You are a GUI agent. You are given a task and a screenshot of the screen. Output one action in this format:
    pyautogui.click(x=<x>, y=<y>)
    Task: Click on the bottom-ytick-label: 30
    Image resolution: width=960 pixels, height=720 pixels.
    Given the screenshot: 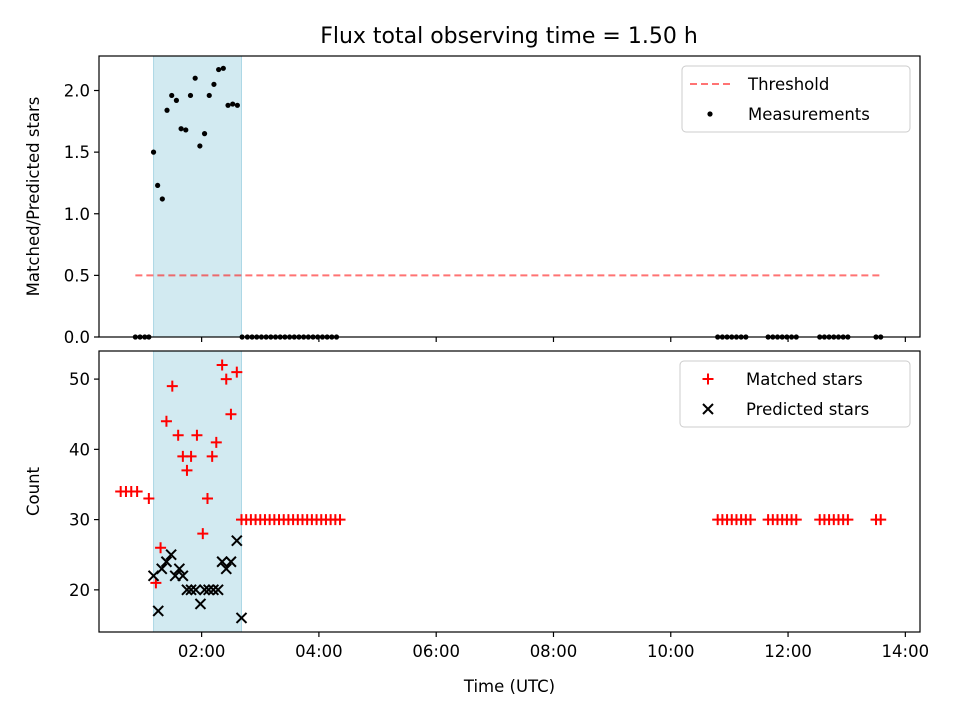 What is the action you would take?
    pyautogui.click(x=79, y=520)
    